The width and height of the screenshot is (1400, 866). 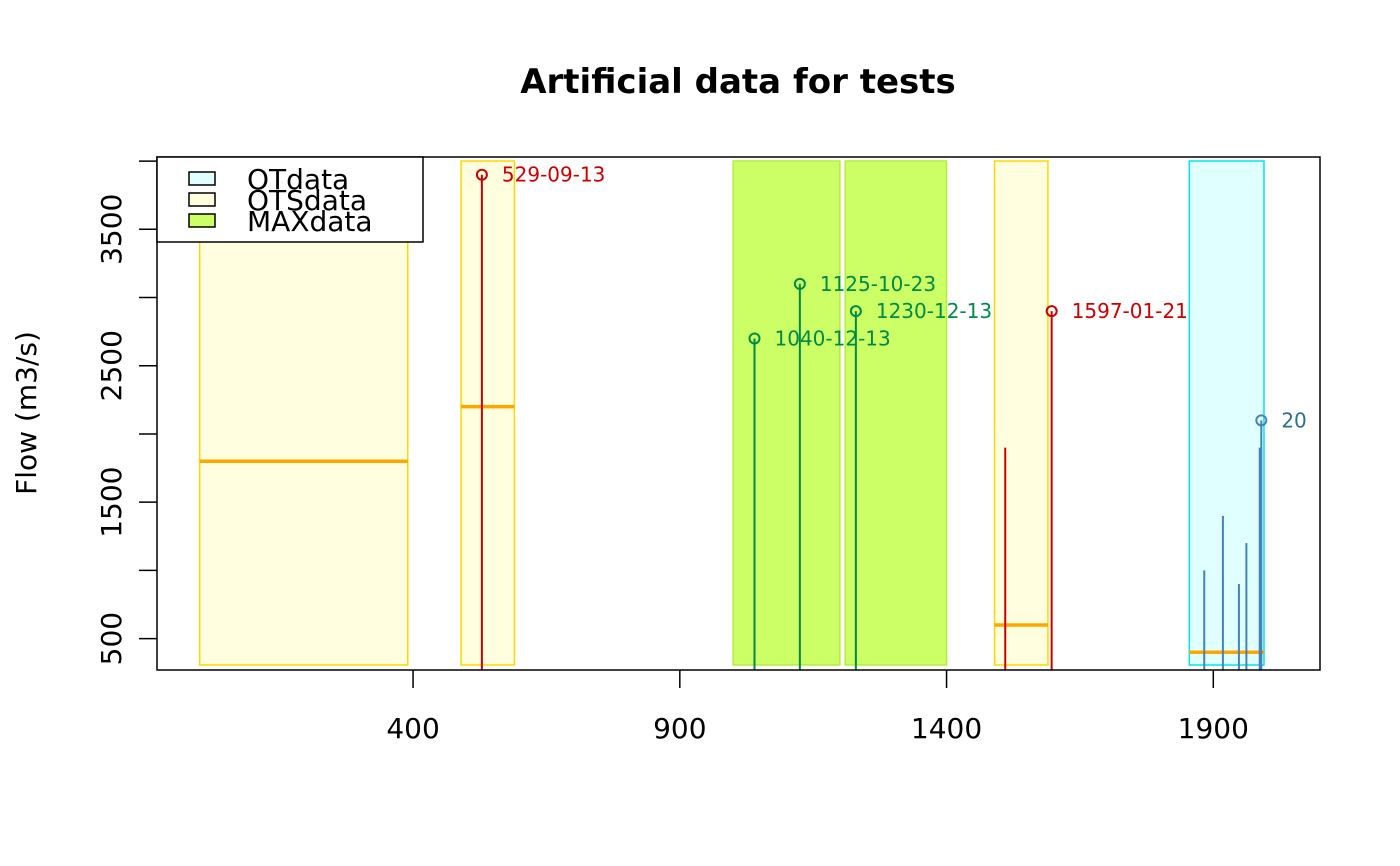 What do you see at coordinates (833, 338) in the screenshot?
I see `flood-label-1: 1040-12-13` at bounding box center [833, 338].